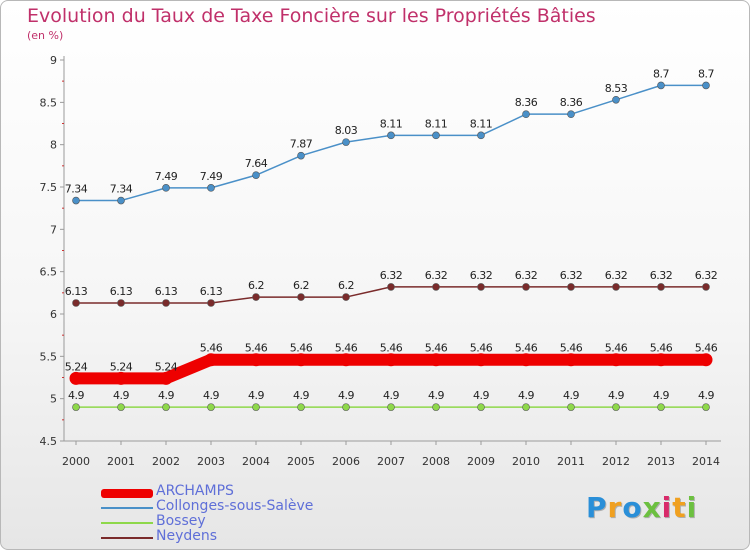 This screenshot has width=750, height=550. What do you see at coordinates (121, 461) in the screenshot?
I see `x-tick-label: 2001` at bounding box center [121, 461].